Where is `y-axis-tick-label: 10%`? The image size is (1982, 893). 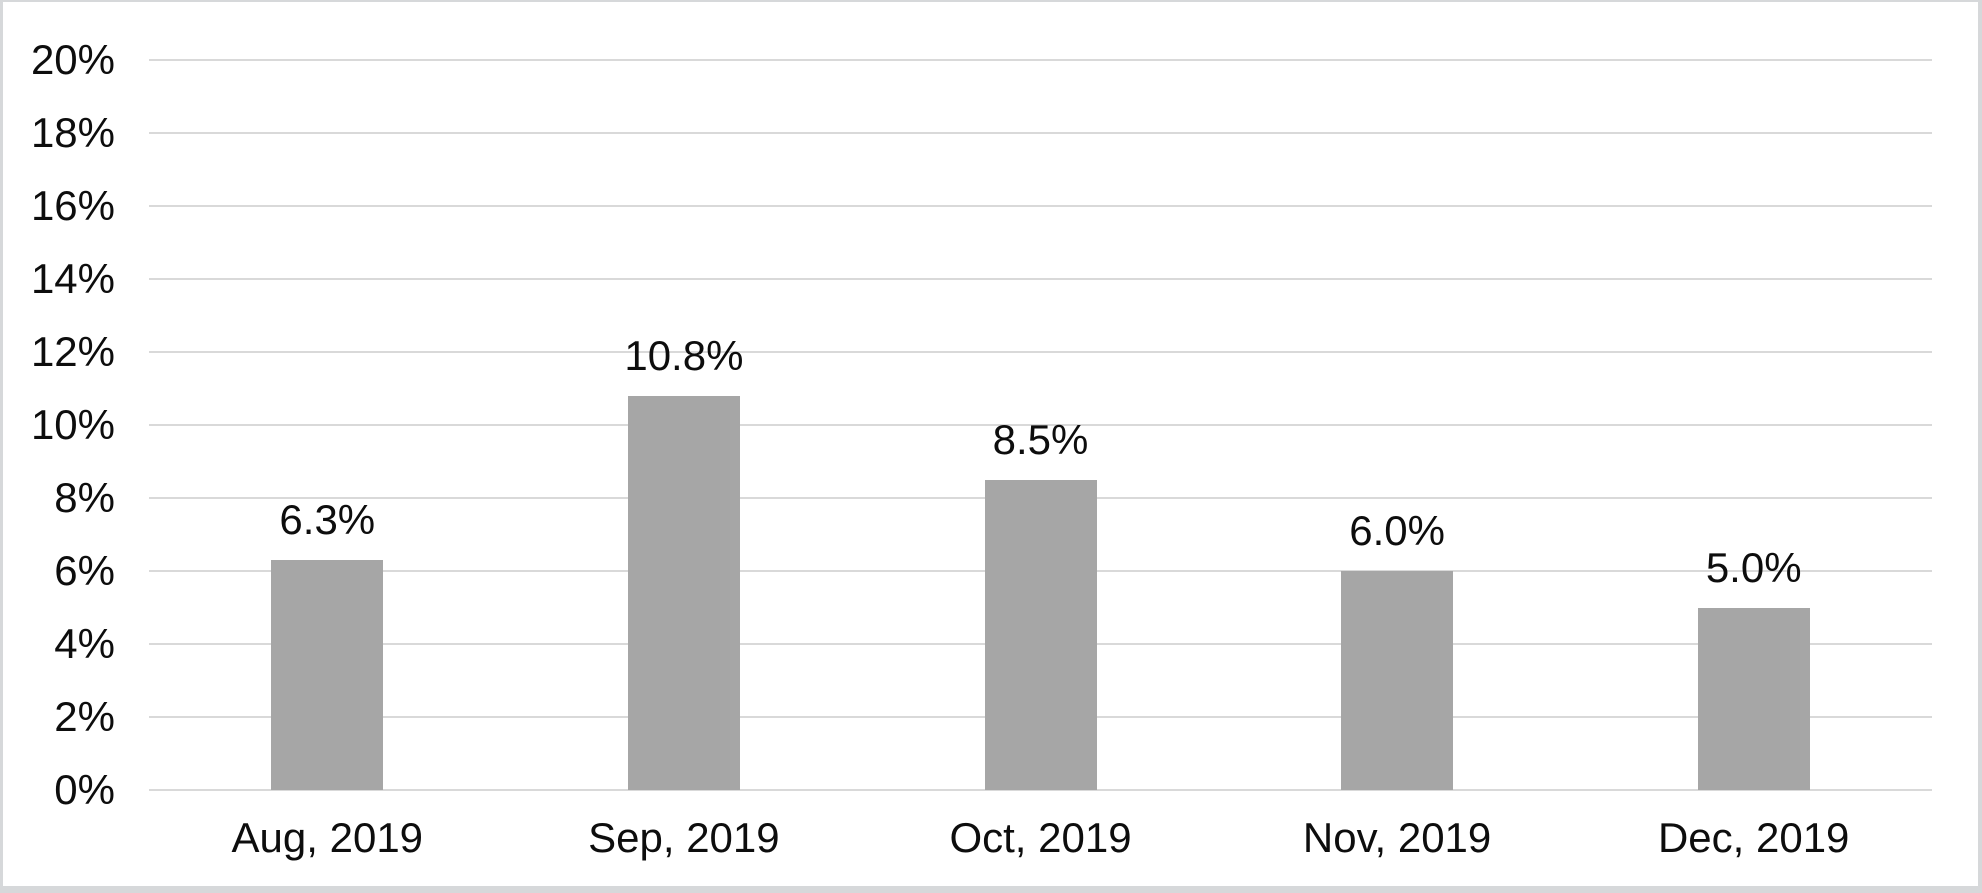
y-axis-tick-label: 10% is located at coordinates (72, 424).